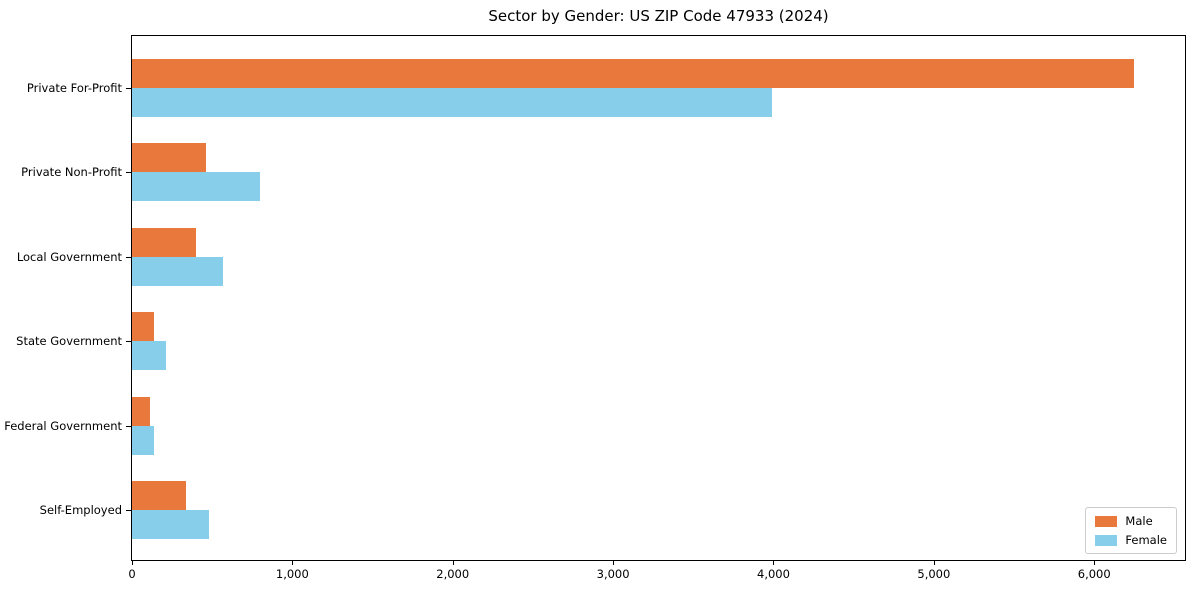 This screenshot has height=600, width=1200. Describe the element at coordinates (1106, 521) in the screenshot. I see `legend-swatch-male-icon` at that location.